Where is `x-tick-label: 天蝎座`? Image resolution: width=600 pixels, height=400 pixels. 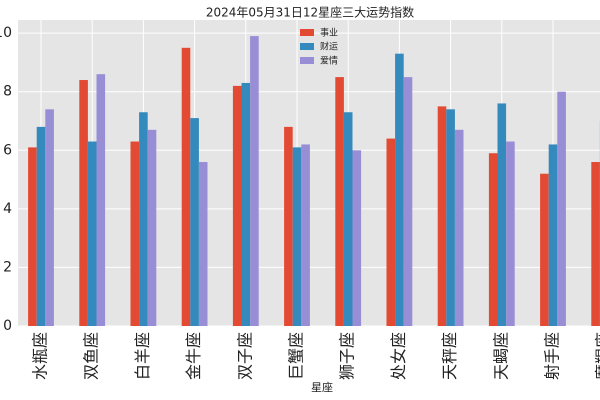 x-tick-label: 天蝎座 is located at coordinates (500, 356).